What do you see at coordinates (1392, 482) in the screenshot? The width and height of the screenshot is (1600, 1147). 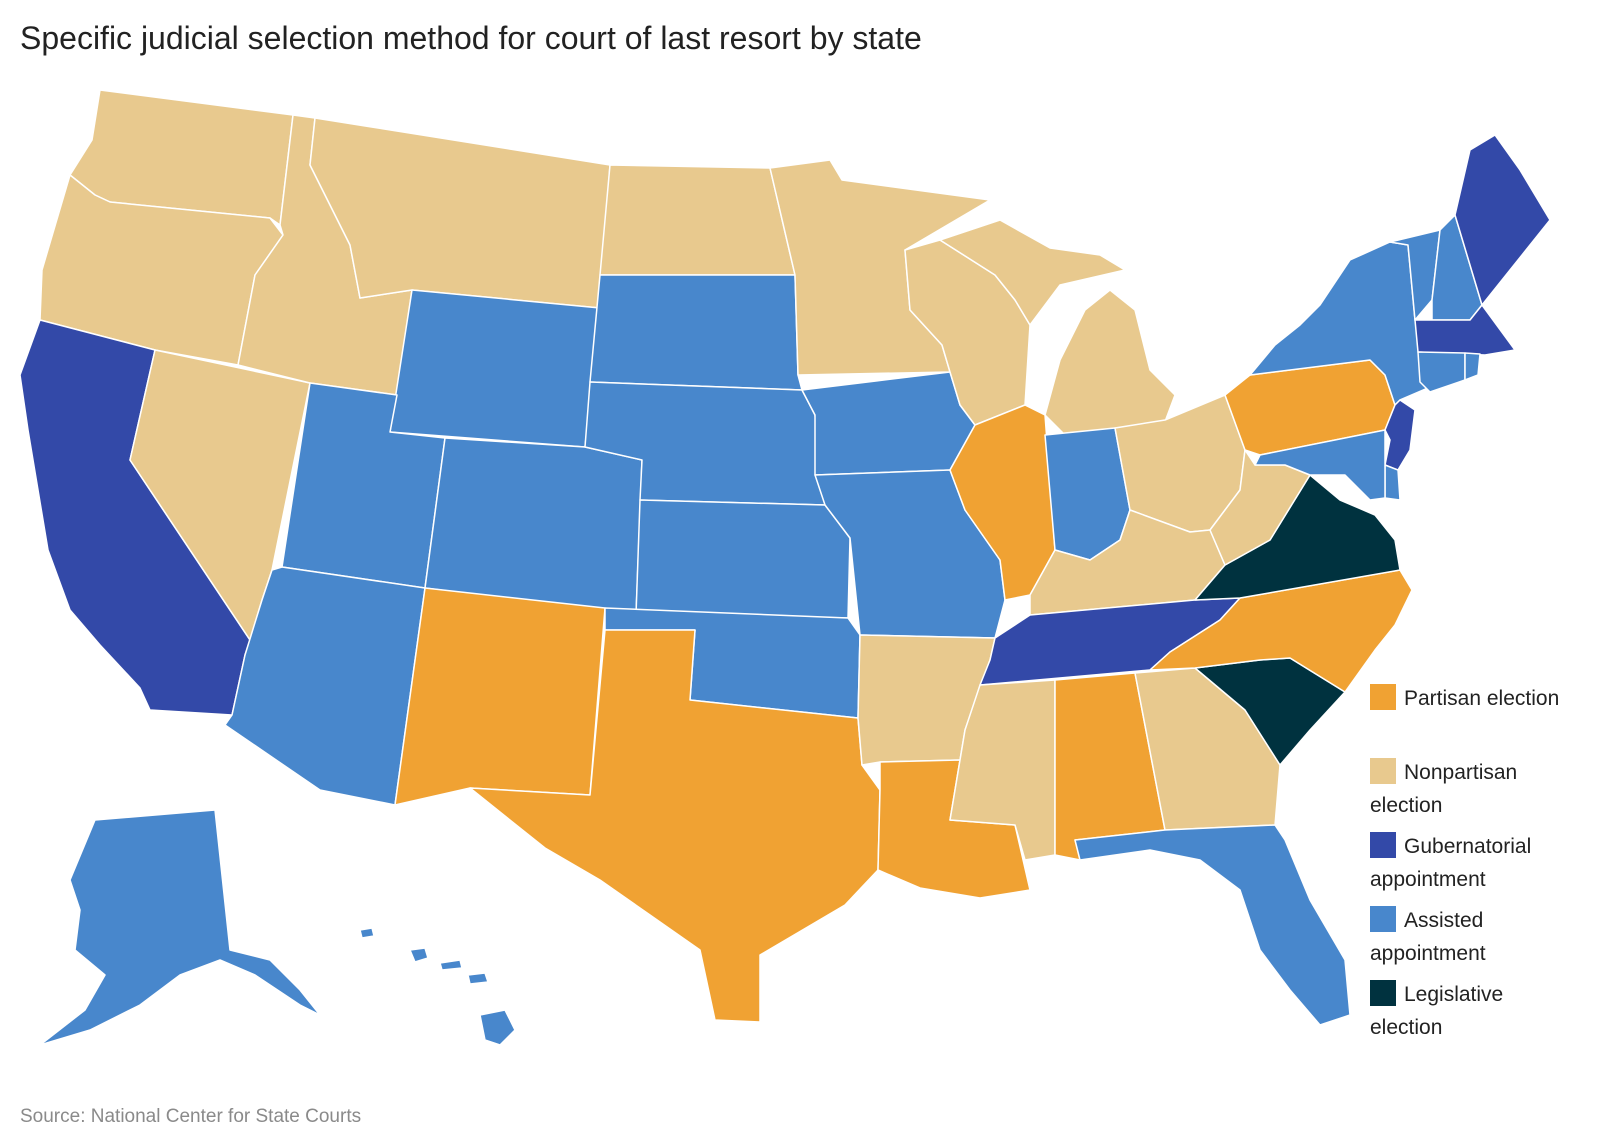 I see `state-de` at bounding box center [1392, 482].